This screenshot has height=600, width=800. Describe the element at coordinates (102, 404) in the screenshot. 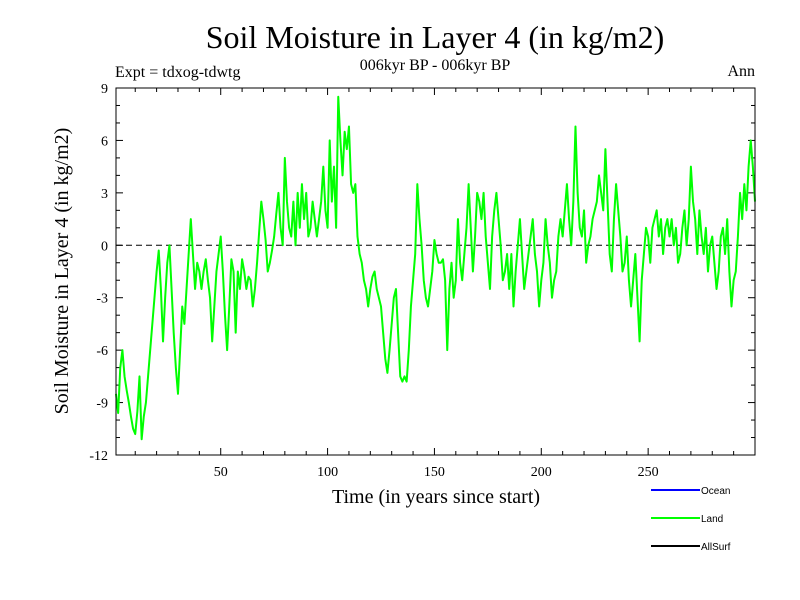

I see `y-tick-label: -9` at that location.